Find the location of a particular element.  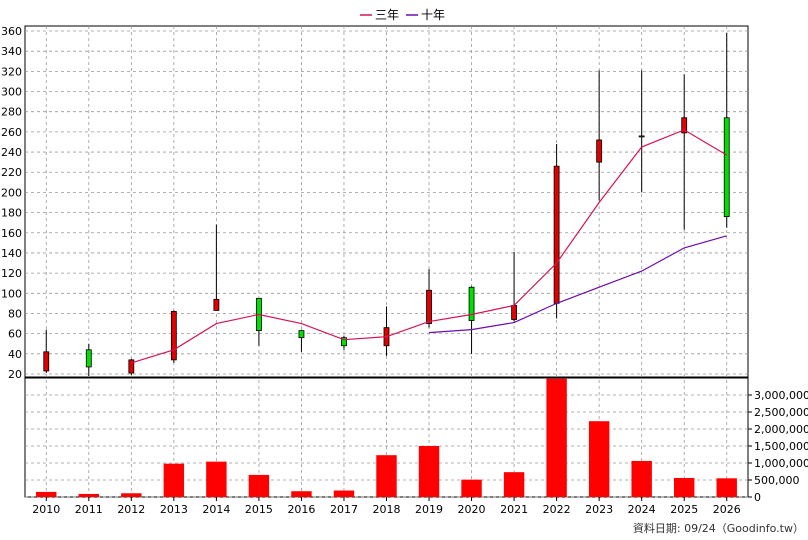

candle-2015 is located at coordinates (259, 321).